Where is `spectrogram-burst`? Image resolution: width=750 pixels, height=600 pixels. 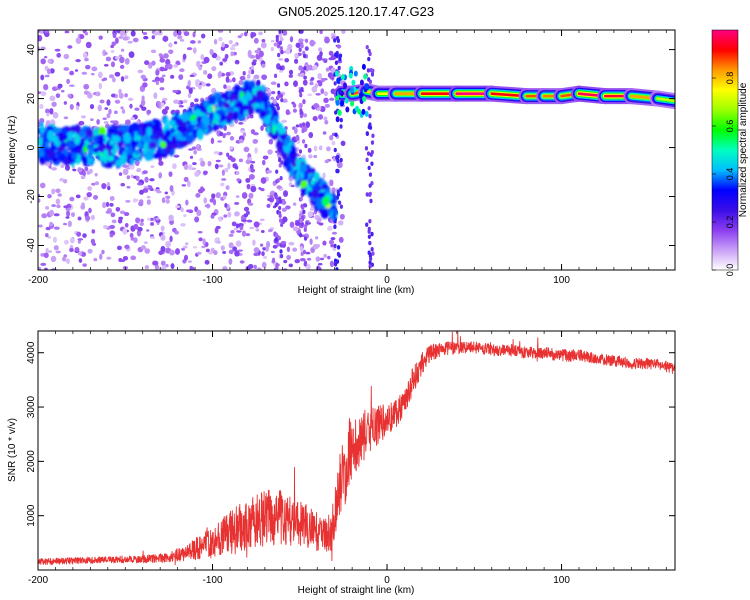
spectrogram-burst is located at coordinates (352, 89).